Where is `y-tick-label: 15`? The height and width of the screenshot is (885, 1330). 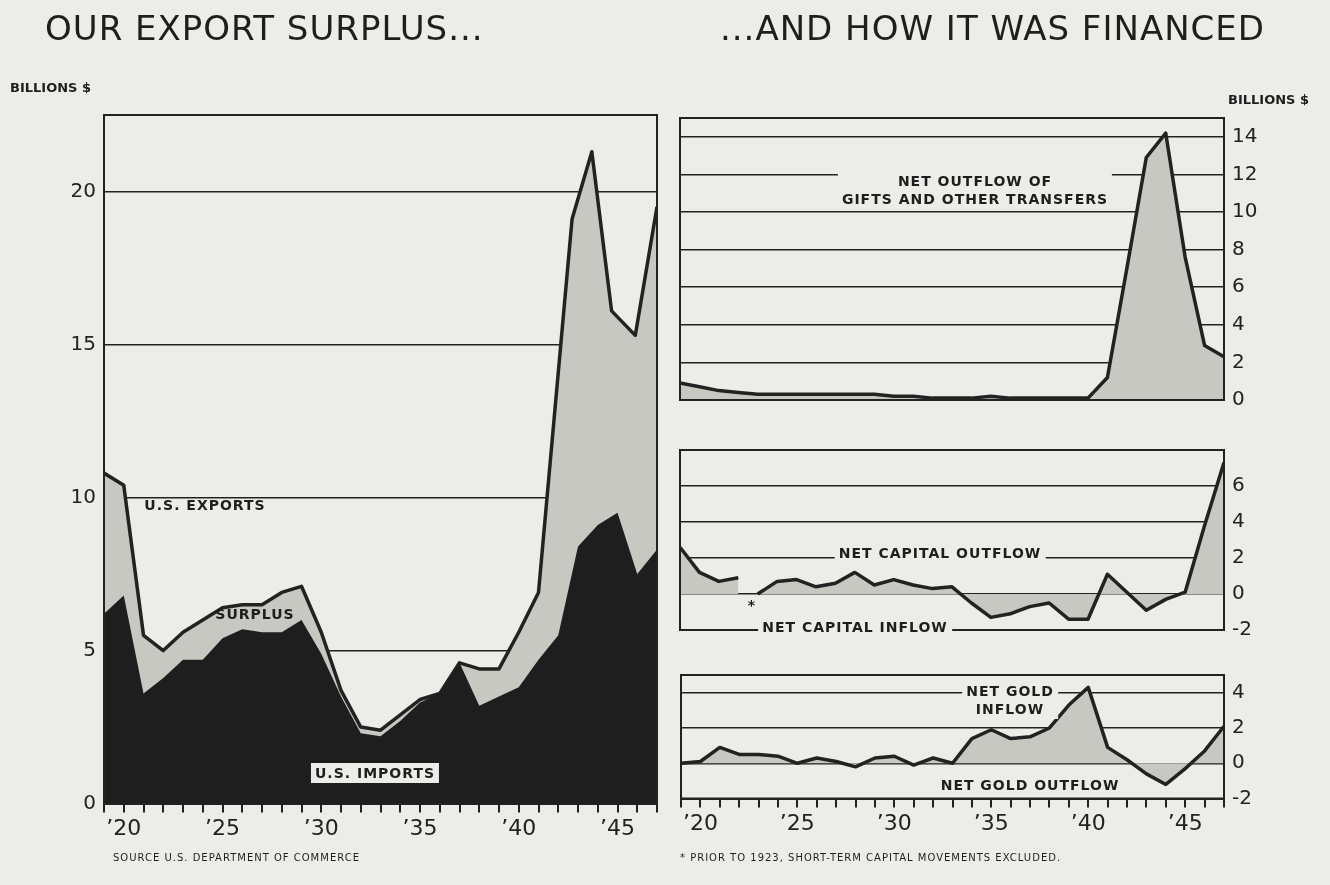
y-tick-label: 15 is located at coordinates (83, 342).